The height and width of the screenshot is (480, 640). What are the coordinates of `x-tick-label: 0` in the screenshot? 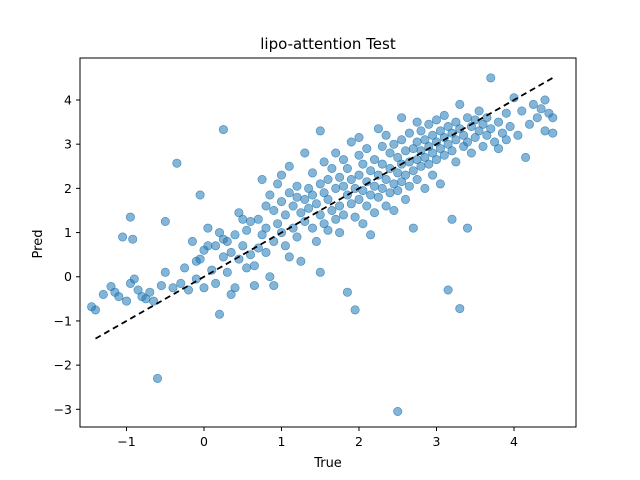 It's located at (204, 441).